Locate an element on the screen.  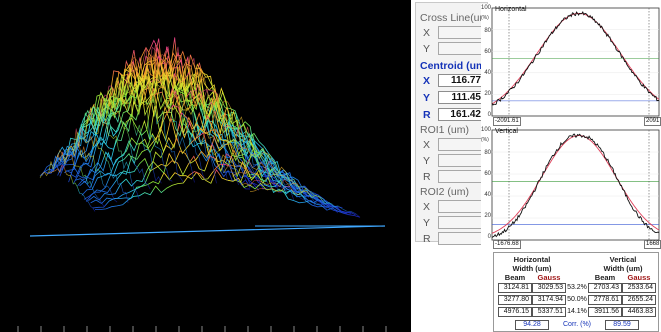
horizontal-y-tick-20: 20 is located at coordinates (487, 94).